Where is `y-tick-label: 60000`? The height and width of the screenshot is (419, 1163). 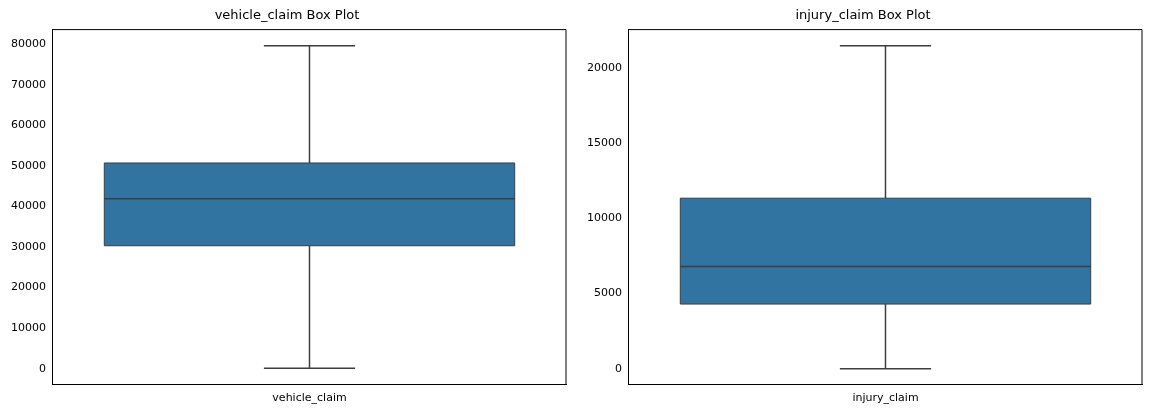 y-tick-label: 60000 is located at coordinates (28, 125).